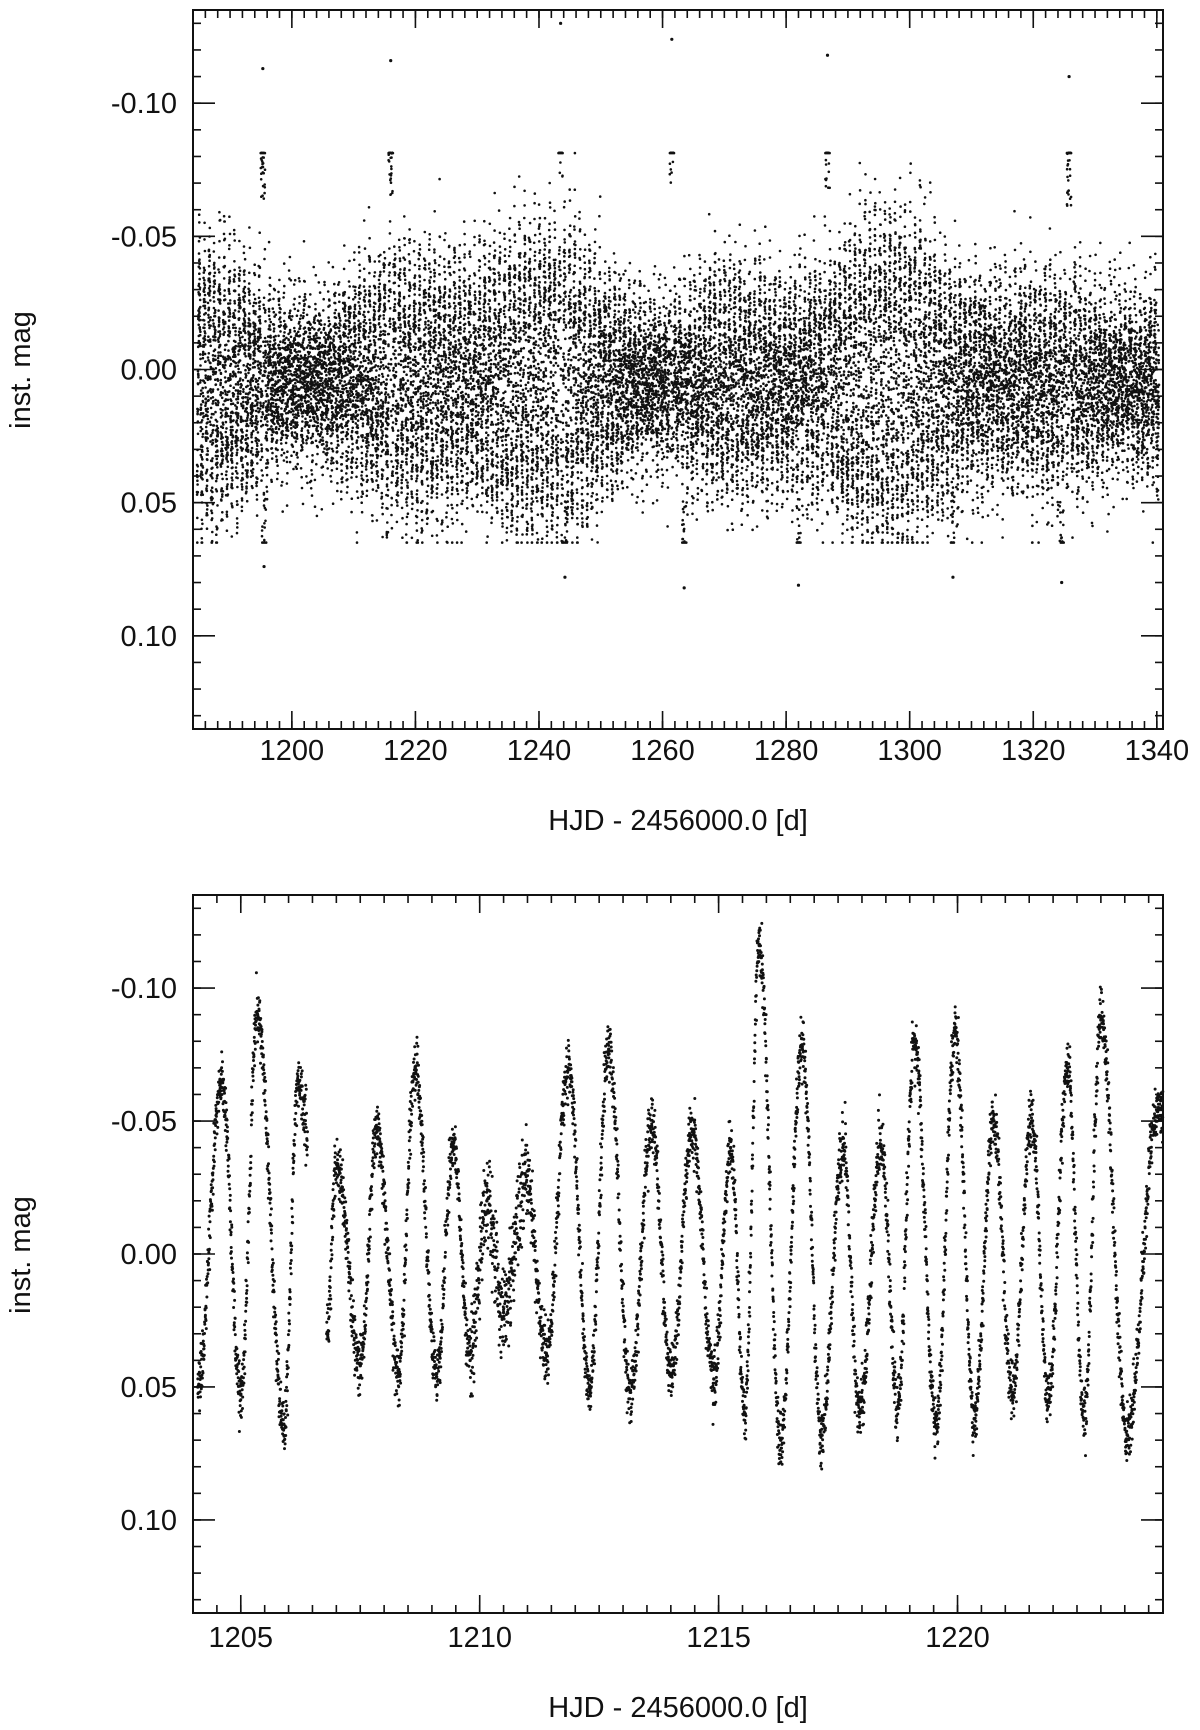  Describe the element at coordinates (909, 751) in the screenshot. I see `x-tick-label: 1300` at that location.